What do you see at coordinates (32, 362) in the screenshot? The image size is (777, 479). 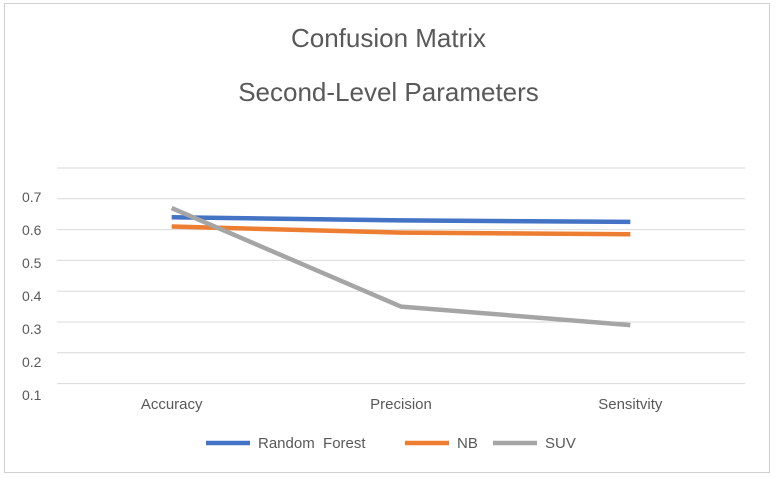 I see `y-tick-label: 0.2` at bounding box center [32, 362].